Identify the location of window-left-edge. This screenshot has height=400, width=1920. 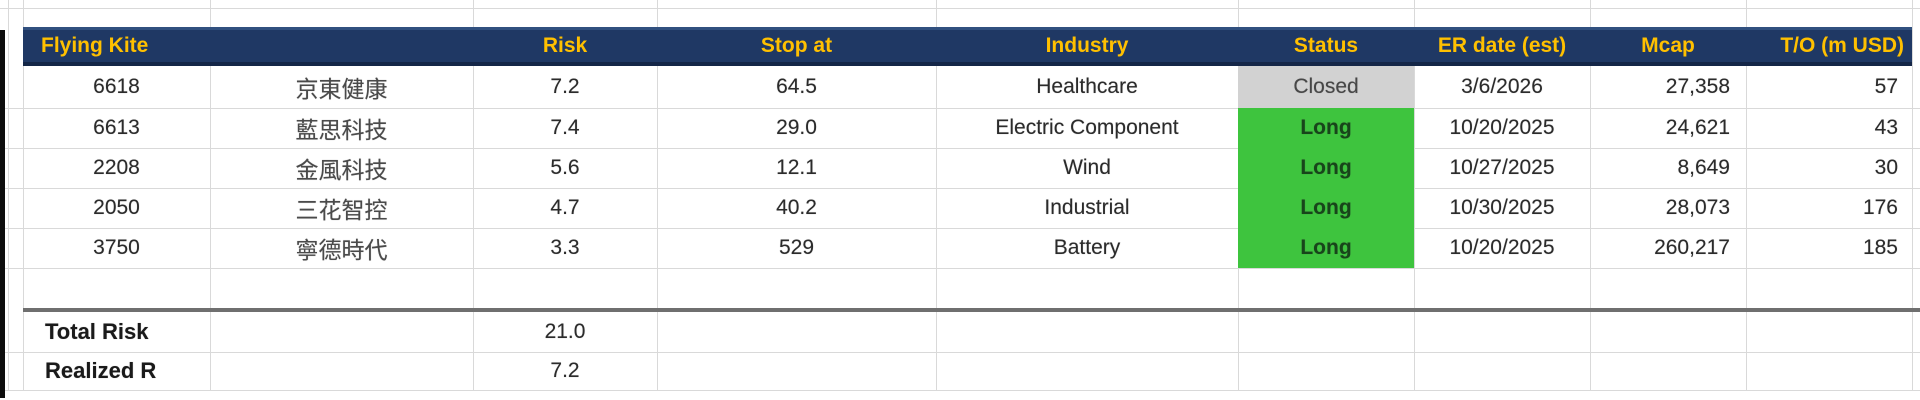
(2, 214).